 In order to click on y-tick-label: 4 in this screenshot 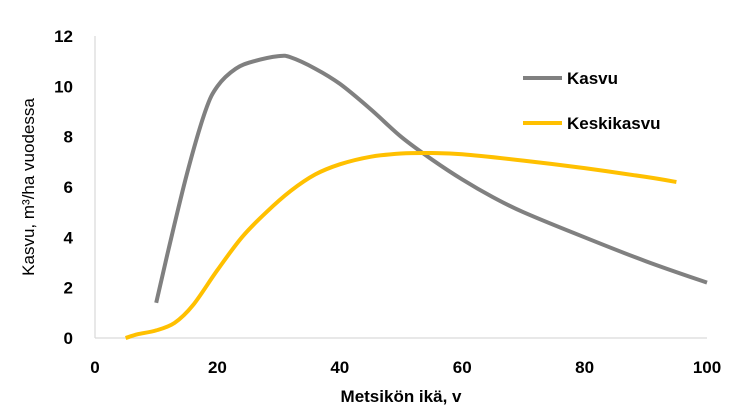, I will do `click(69, 237)`.